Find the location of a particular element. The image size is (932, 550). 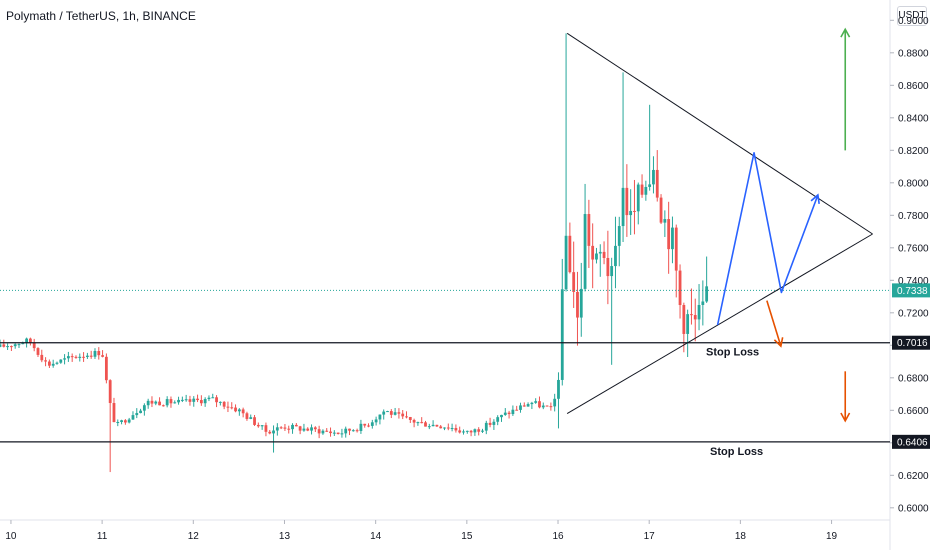

triangle-lower-line is located at coordinates (719, 323).